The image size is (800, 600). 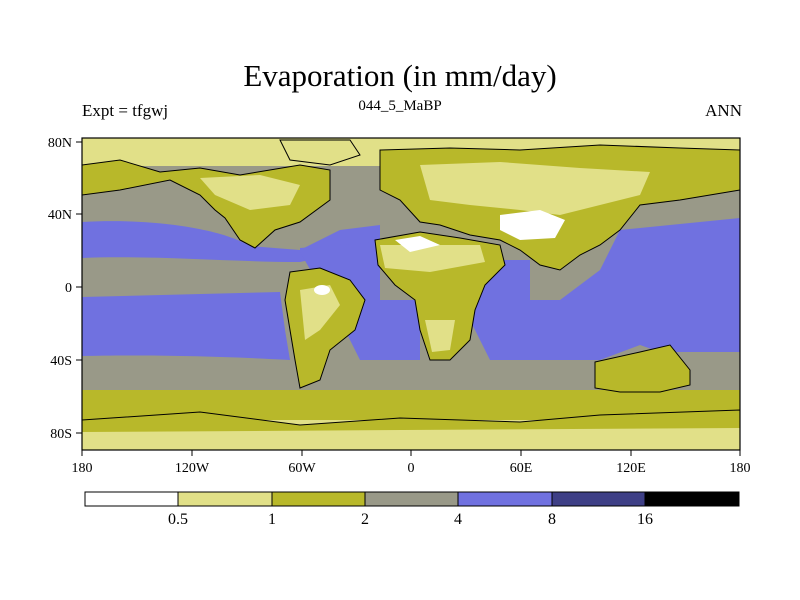 I want to click on south-africa-low, so click(x=440, y=336).